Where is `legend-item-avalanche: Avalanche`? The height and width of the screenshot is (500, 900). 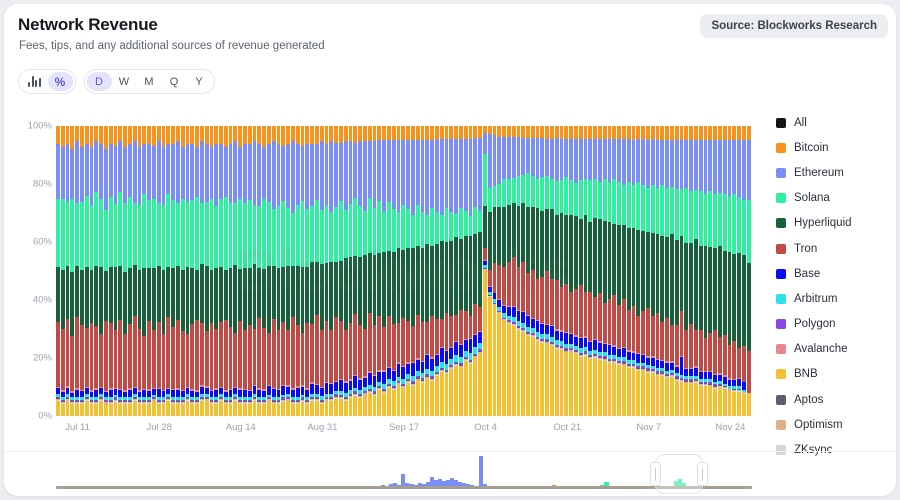
legend-item-avalanche: Avalanche is located at coordinates (835, 349).